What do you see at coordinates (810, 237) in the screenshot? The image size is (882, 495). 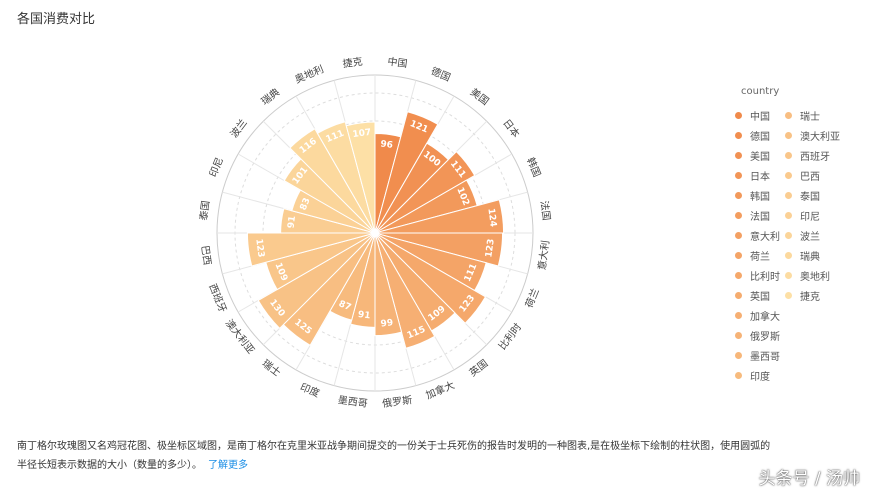 I see `legend-label: 波兰` at bounding box center [810, 237].